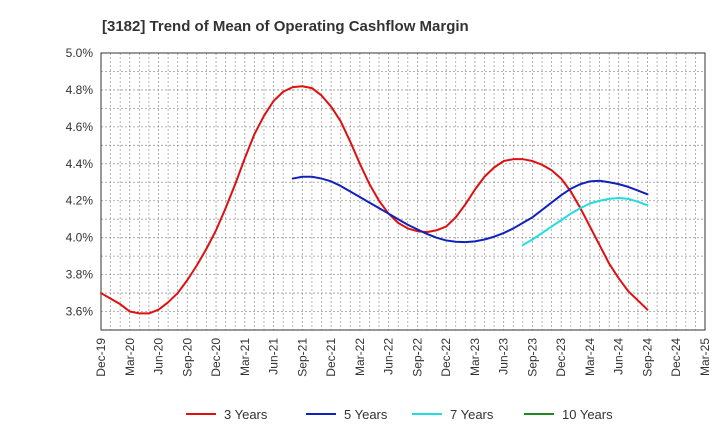 The width and height of the screenshot is (720, 440). What do you see at coordinates (389, 356) in the screenshot?
I see `x-tick-label: Jun-22` at bounding box center [389, 356].